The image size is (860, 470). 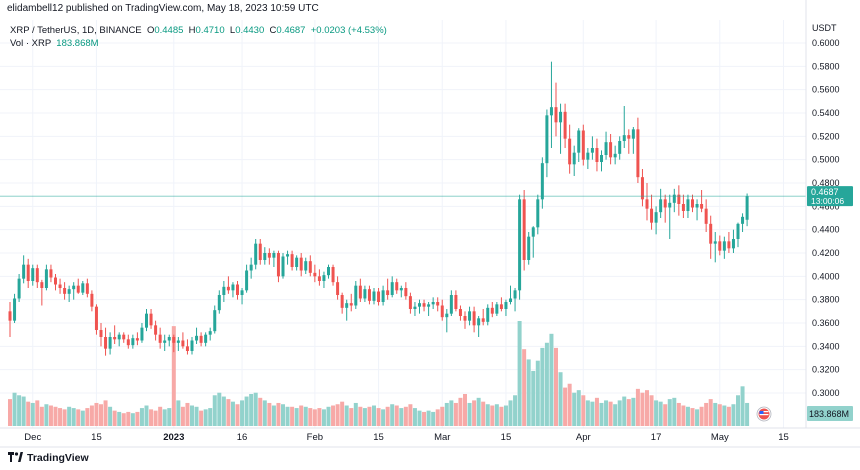 I want to click on time-axis: Dec 15 2023 16 Feb 15 Mar 15 Apr 17 May 15, so click(x=430, y=437).